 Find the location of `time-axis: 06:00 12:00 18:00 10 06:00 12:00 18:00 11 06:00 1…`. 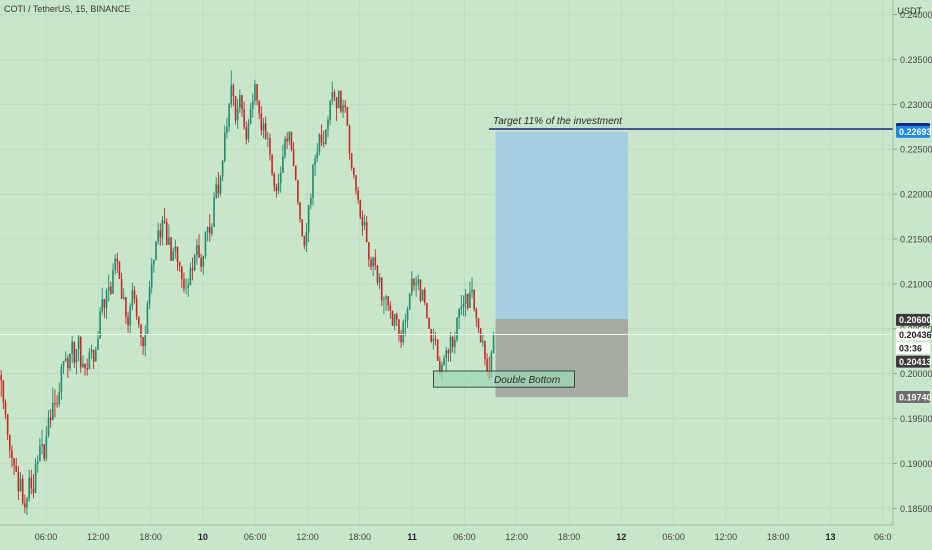

time-axis: 06:00 12:00 18:00 10 06:00 12:00 18:00 11 06:00 1… is located at coordinates (466, 537).